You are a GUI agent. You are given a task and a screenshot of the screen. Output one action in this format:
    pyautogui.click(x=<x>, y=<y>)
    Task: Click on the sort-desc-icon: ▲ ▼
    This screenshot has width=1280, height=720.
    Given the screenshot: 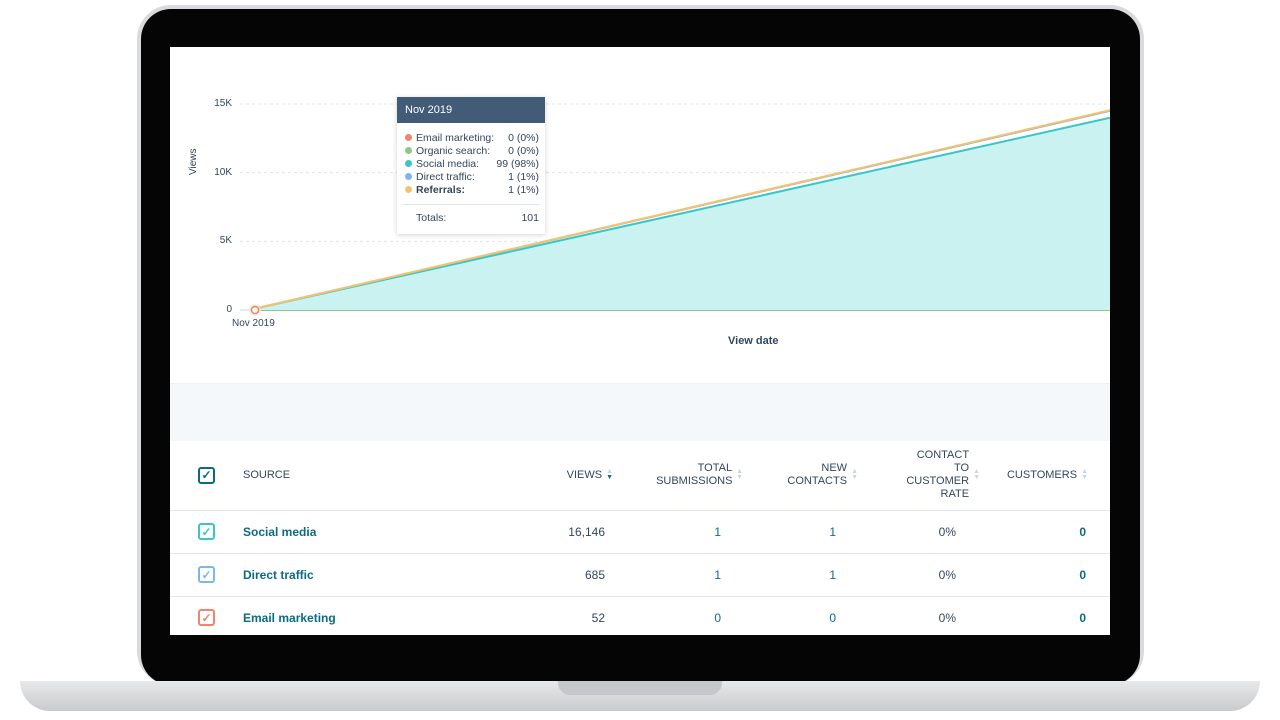 What is the action you would take?
    pyautogui.click(x=609, y=474)
    